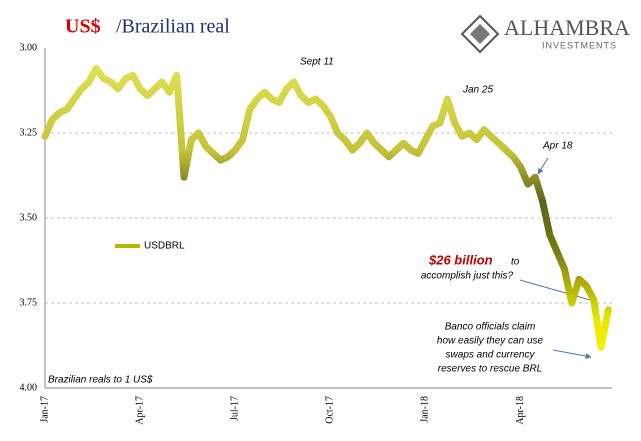 The height and width of the screenshot is (441, 641). What do you see at coordinates (29, 217) in the screenshot?
I see `y-tick-label: 3.50` at bounding box center [29, 217].